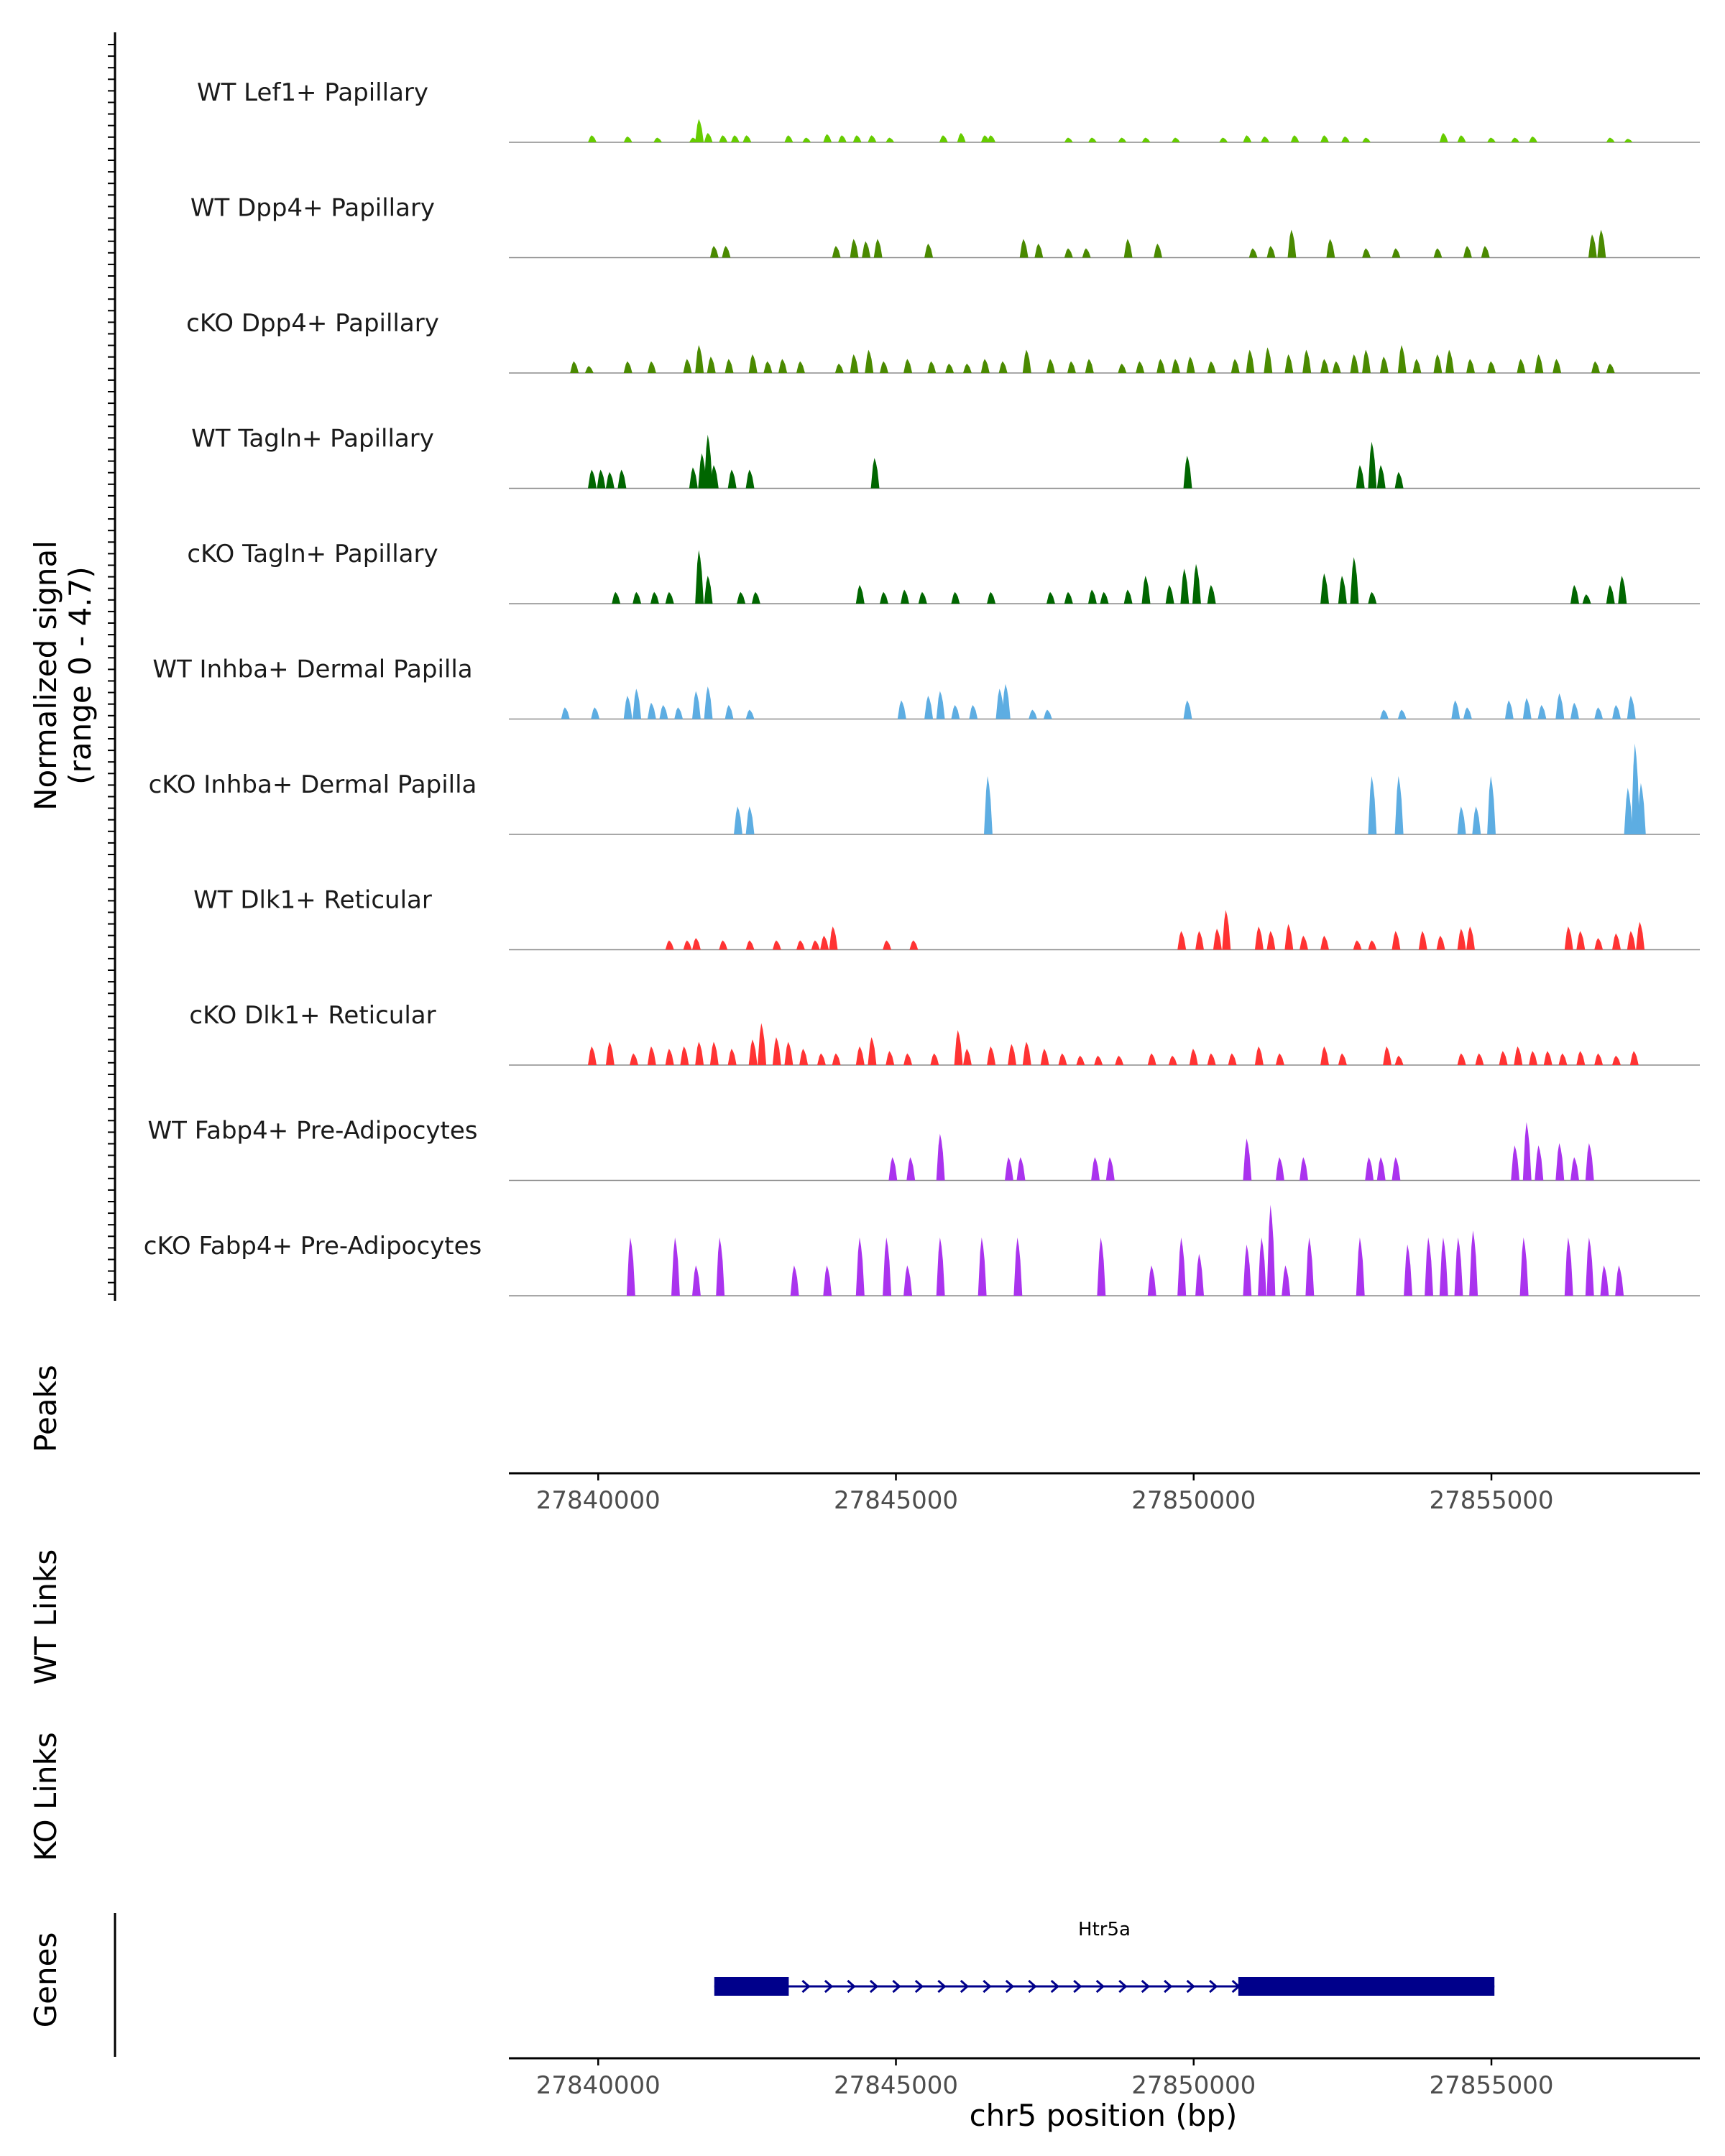  I want to click on ko-links-track-label: KO Links, so click(45, 1797).